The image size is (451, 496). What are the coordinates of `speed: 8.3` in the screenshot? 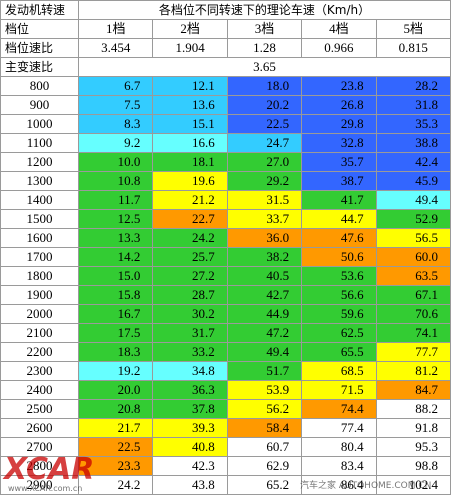 It's located at (115, 124).